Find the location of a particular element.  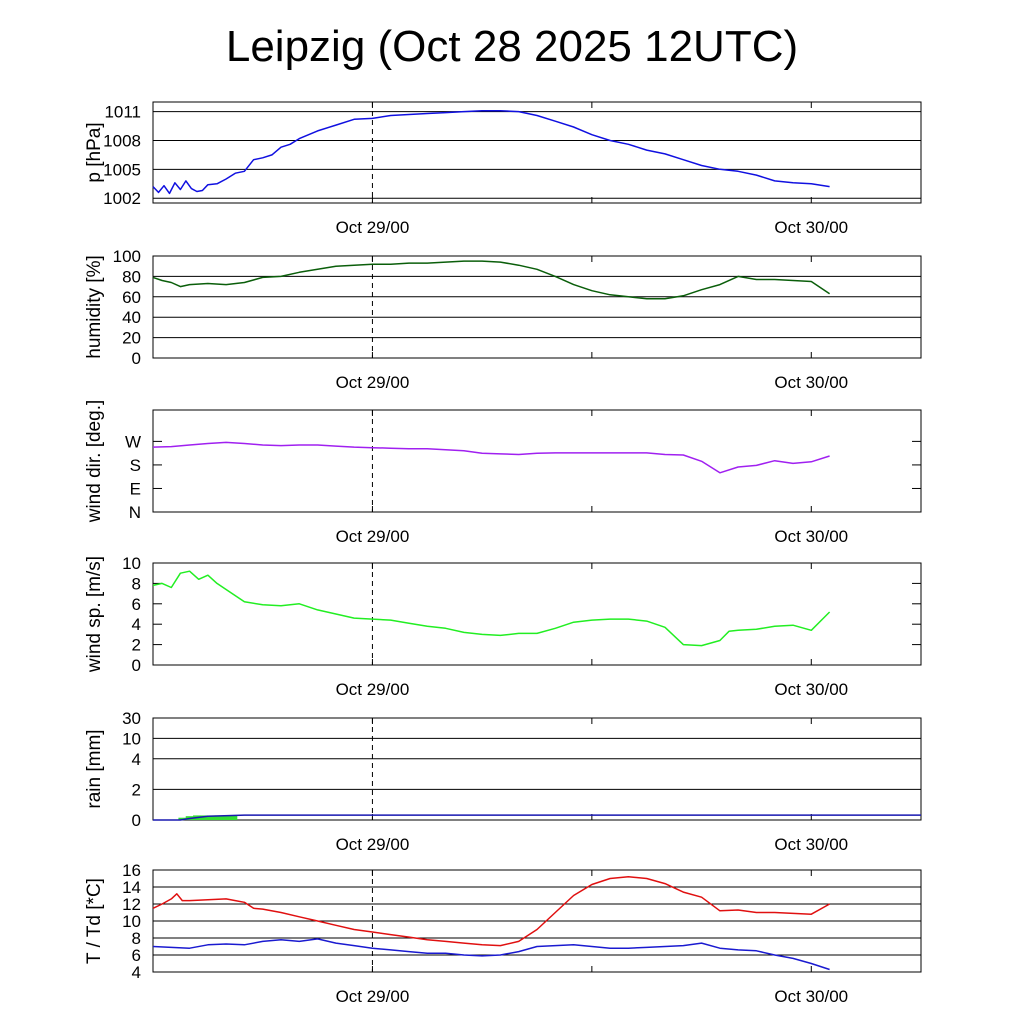

y-tick-label: 1002 is located at coordinates (122, 198).